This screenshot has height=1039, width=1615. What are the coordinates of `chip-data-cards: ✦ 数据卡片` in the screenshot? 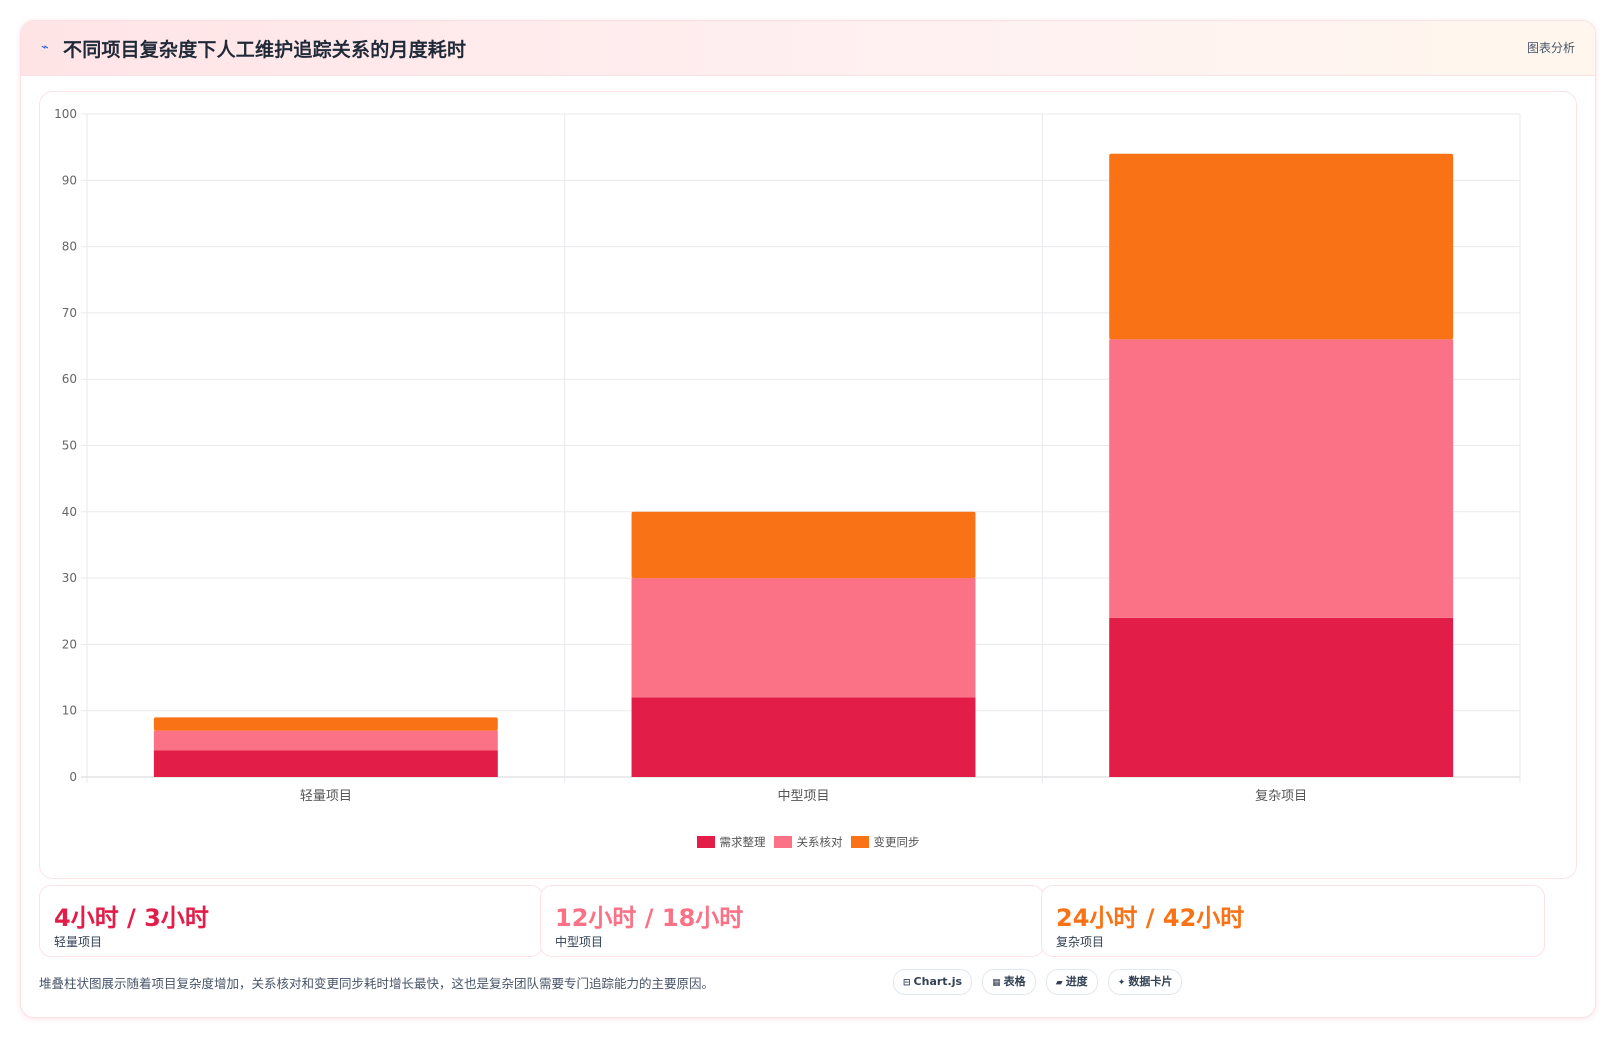 It's located at (1145, 982).